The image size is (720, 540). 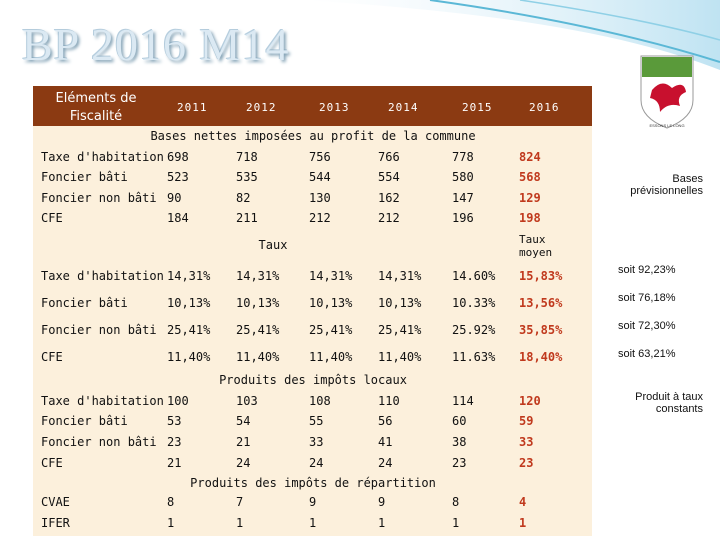 What do you see at coordinates (541, 303) in the screenshot?
I see `cell-value: 13,56%` at bounding box center [541, 303].